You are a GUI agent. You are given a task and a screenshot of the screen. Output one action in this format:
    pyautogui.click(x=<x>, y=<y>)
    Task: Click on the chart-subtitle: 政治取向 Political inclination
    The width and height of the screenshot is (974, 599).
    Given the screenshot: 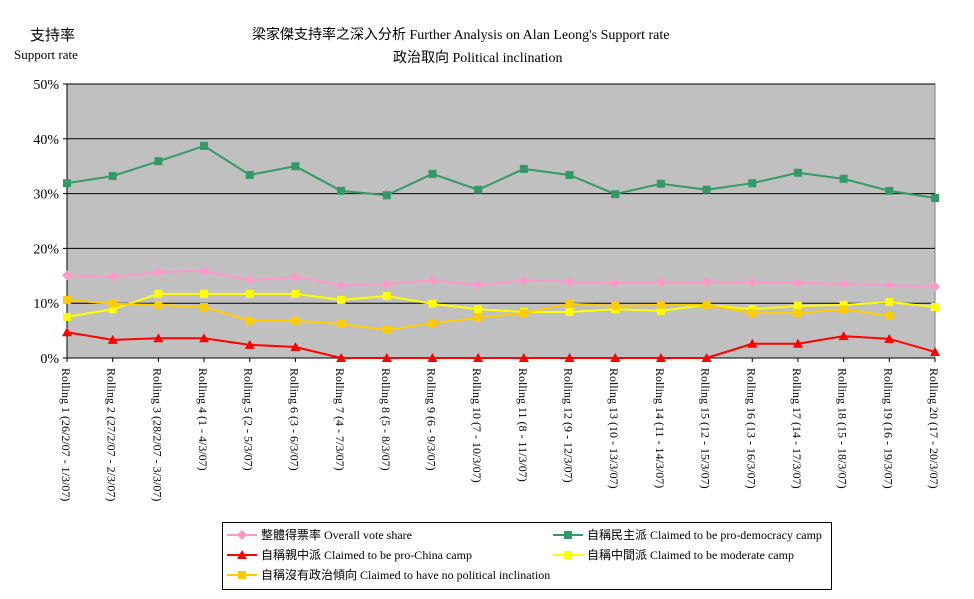 What is the action you would take?
    pyautogui.click(x=478, y=58)
    